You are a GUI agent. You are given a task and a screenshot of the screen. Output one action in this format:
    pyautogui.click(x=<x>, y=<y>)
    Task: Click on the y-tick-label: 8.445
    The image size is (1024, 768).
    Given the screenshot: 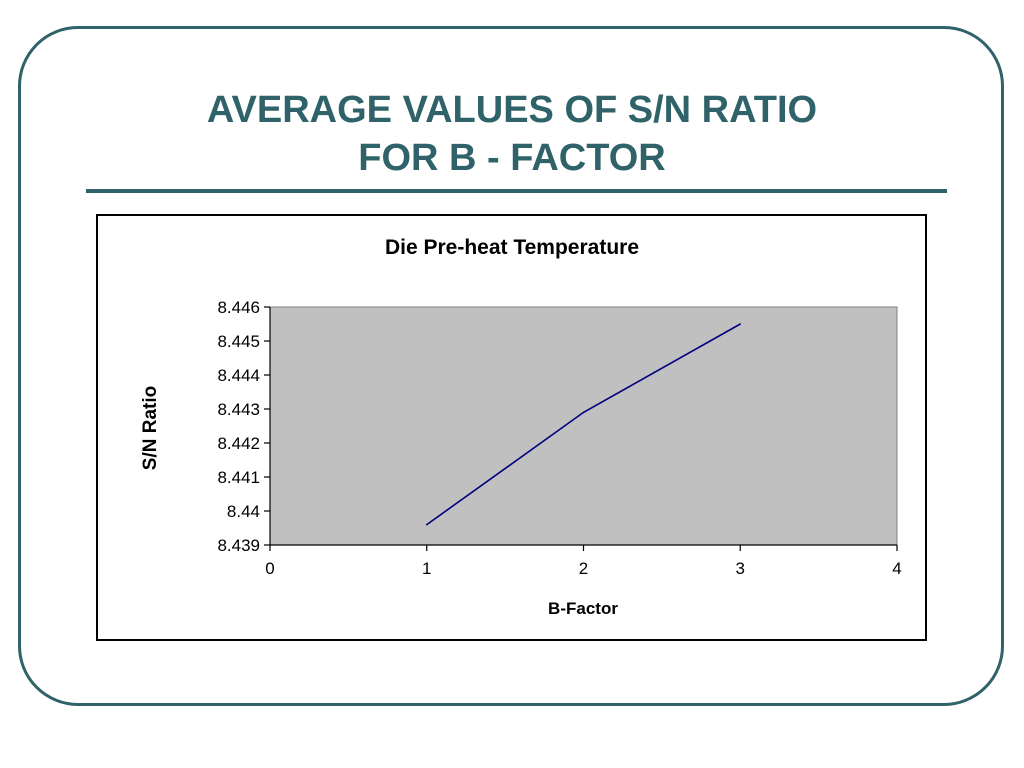 What is the action you would take?
    pyautogui.click(x=238, y=341)
    